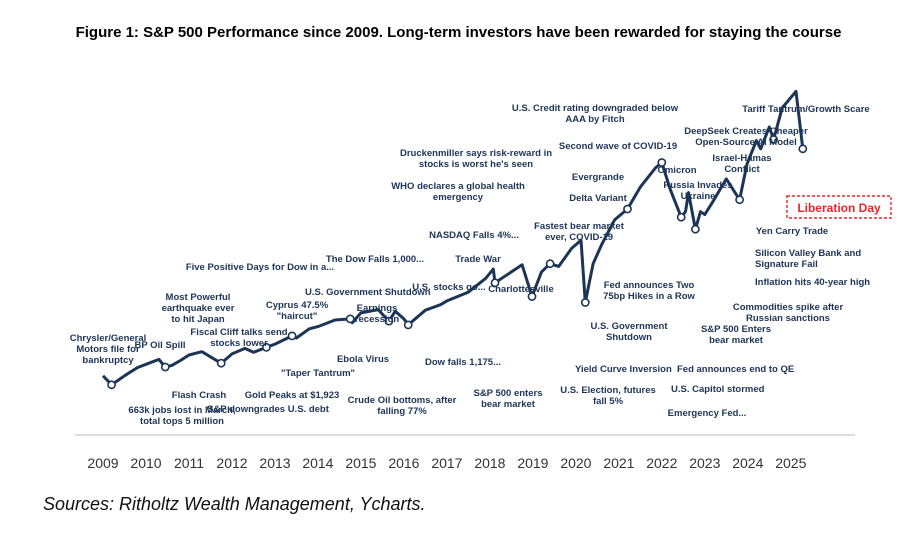 Image resolution: width=917 pixels, height=540 pixels. I want to click on annotation-line: Russian sanctions, so click(788, 318).